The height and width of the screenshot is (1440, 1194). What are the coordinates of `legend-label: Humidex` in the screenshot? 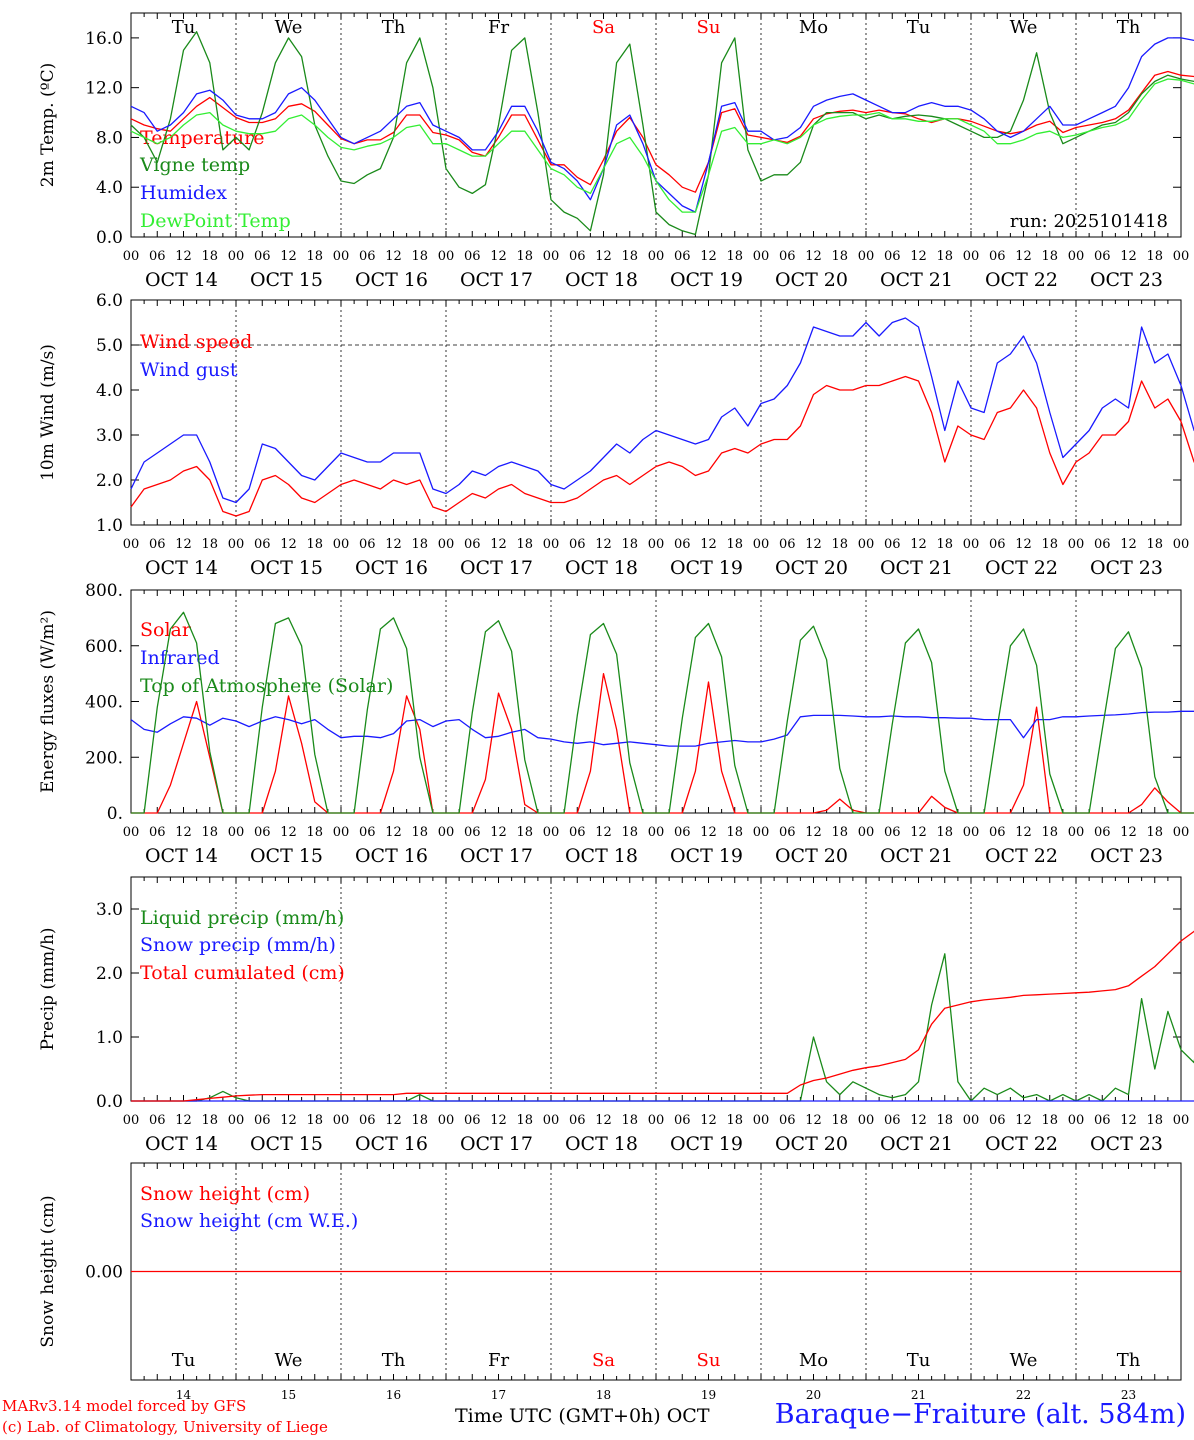 It's located at (183, 193).